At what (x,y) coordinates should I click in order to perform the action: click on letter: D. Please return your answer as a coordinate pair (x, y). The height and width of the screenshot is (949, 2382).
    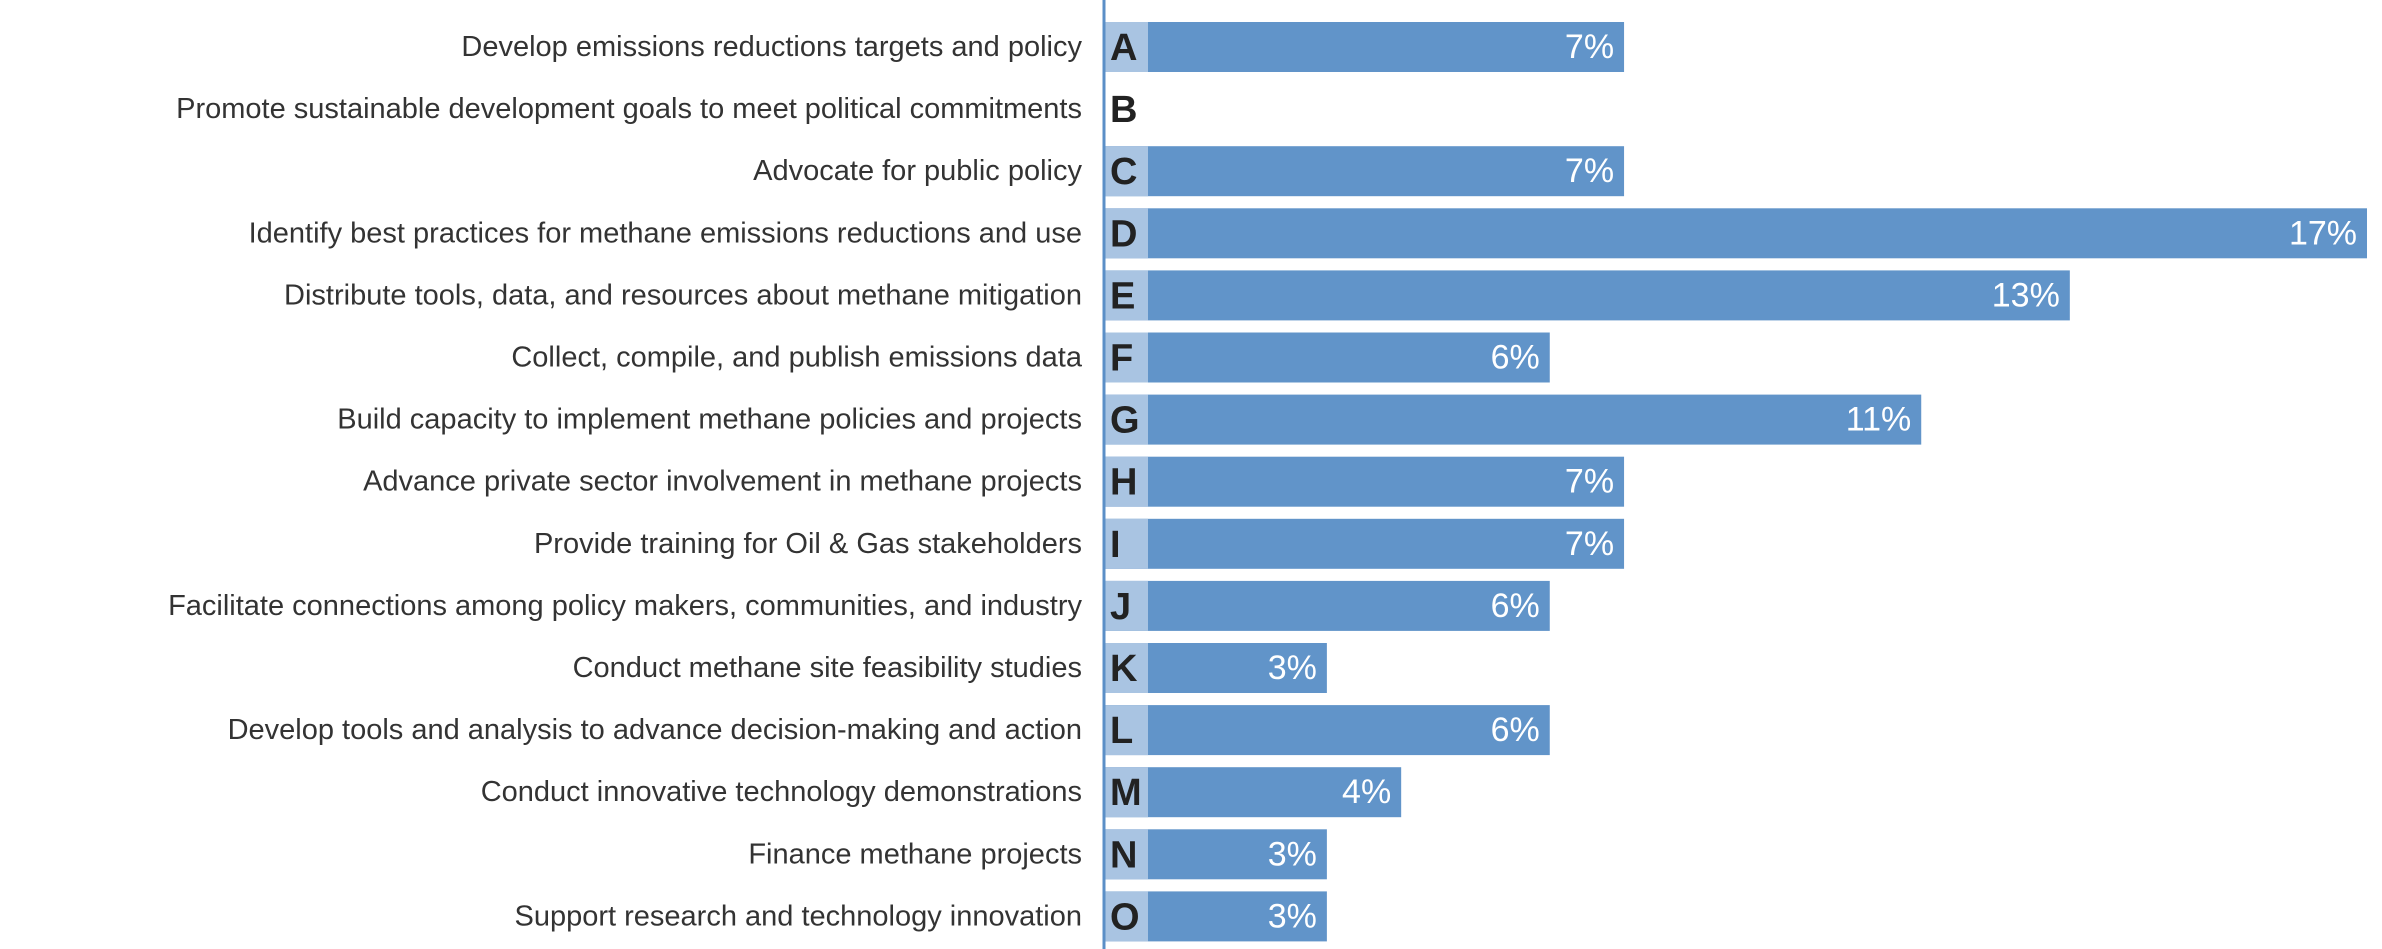
    Looking at the image, I should click on (1123, 234).